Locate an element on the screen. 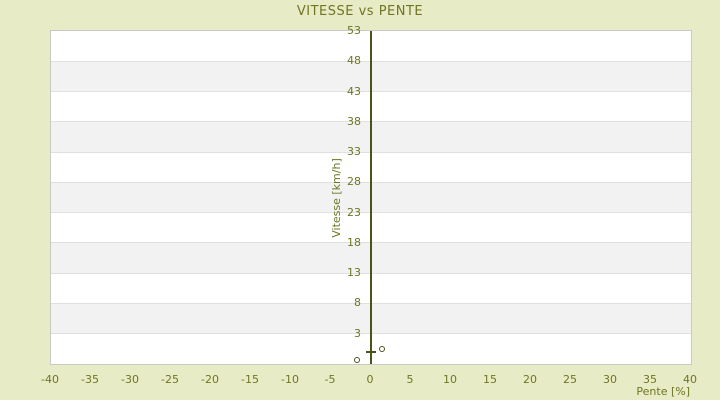 The image size is (720, 400). x-tick-label: 35 is located at coordinates (650, 379).